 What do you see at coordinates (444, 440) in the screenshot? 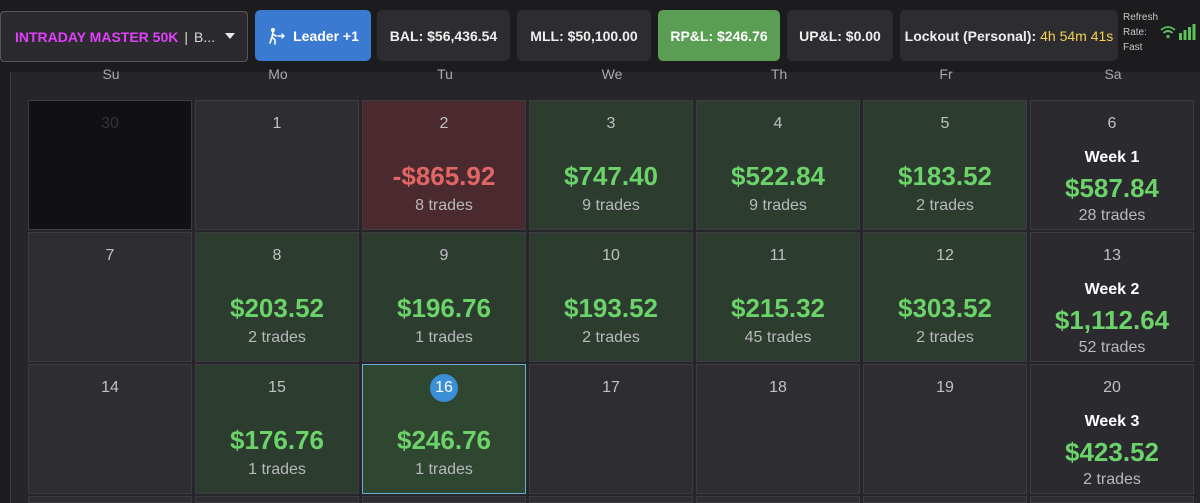
I see `day-pnl: $246.76` at bounding box center [444, 440].